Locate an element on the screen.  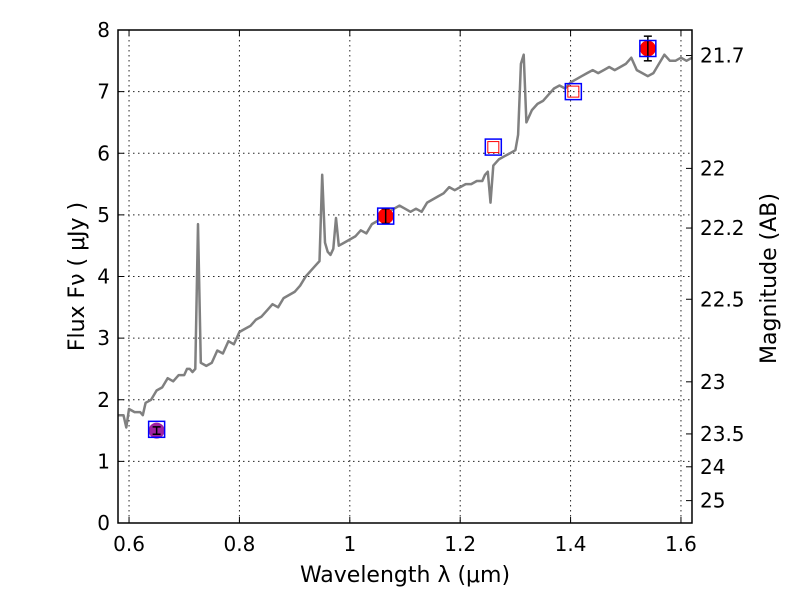
y2-axis-label: Magnitude (AB) is located at coordinates (769, 278).